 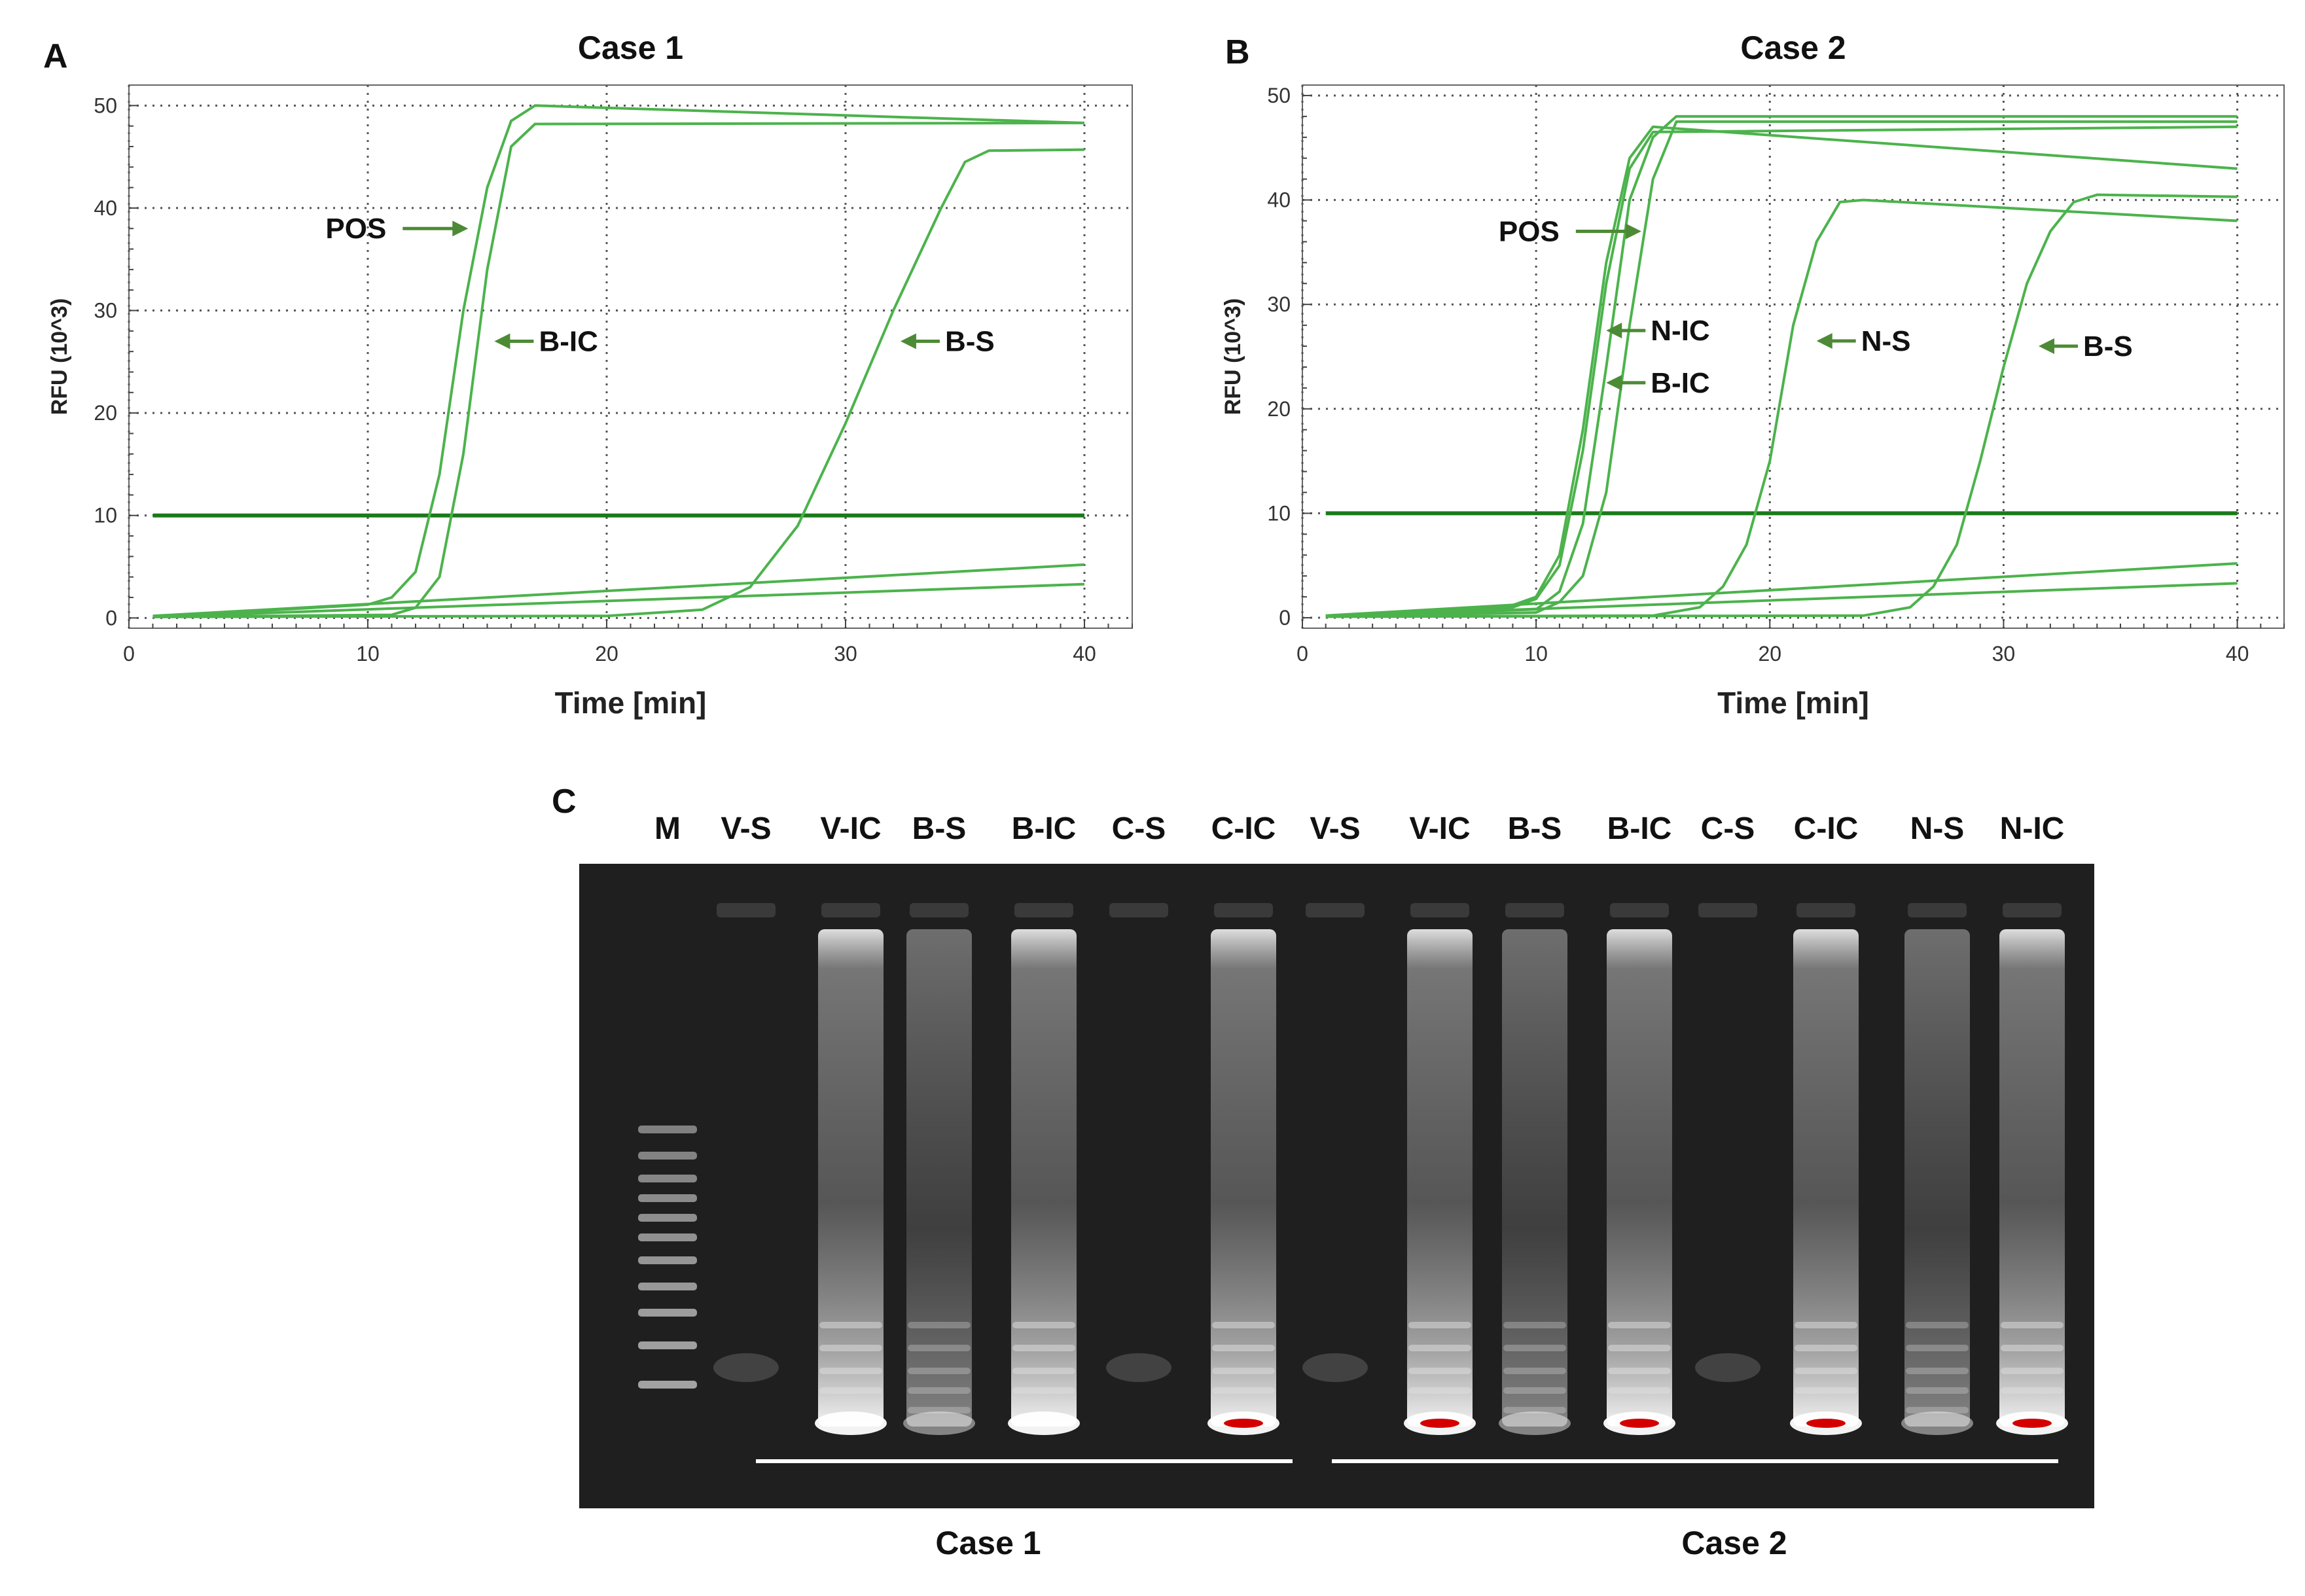 What do you see at coordinates (631, 48) in the screenshot?
I see `chart-title: Case 1` at bounding box center [631, 48].